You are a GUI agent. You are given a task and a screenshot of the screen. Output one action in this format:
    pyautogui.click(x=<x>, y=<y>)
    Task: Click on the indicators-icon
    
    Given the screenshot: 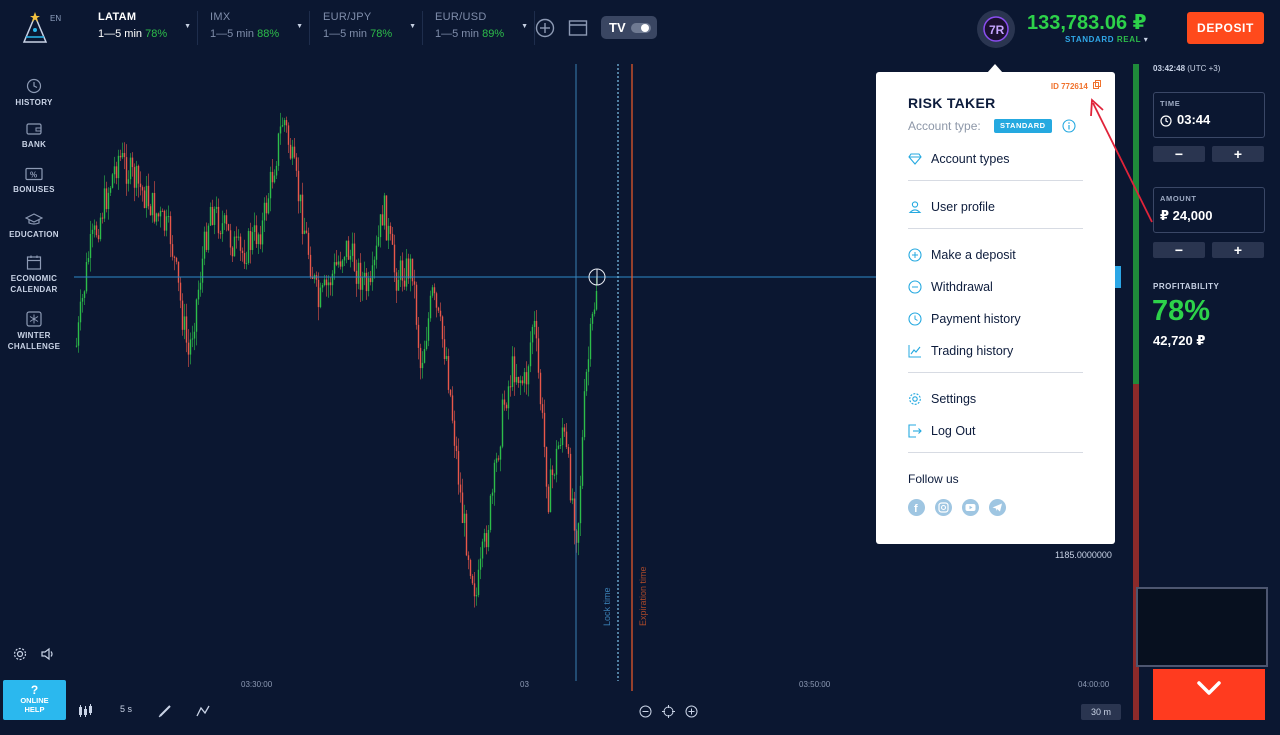 What is the action you would take?
    pyautogui.click(x=203, y=711)
    